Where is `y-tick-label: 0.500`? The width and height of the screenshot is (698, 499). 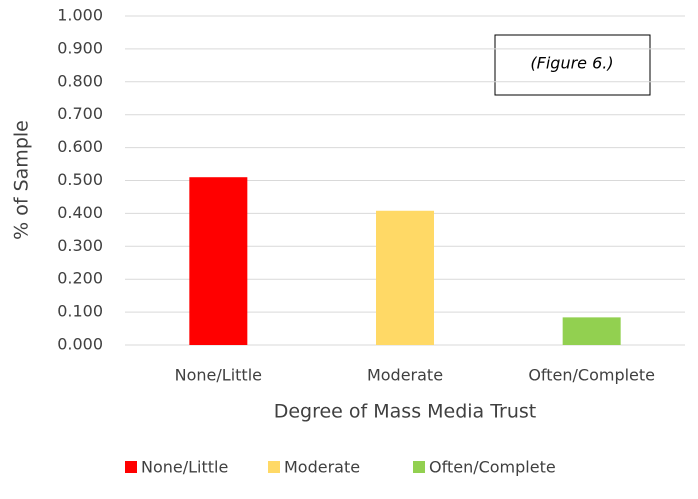
y-tick-label: 0.500 is located at coordinates (80, 179).